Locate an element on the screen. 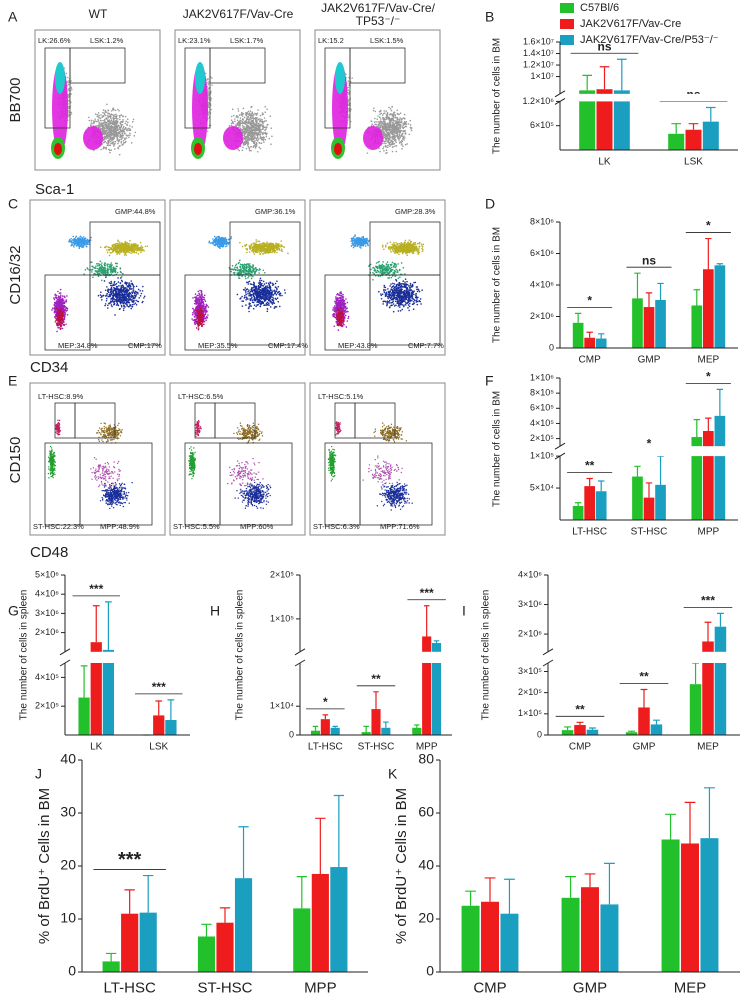 This screenshot has height=1000, width=746. legend-swatch is located at coordinates (567, 8).